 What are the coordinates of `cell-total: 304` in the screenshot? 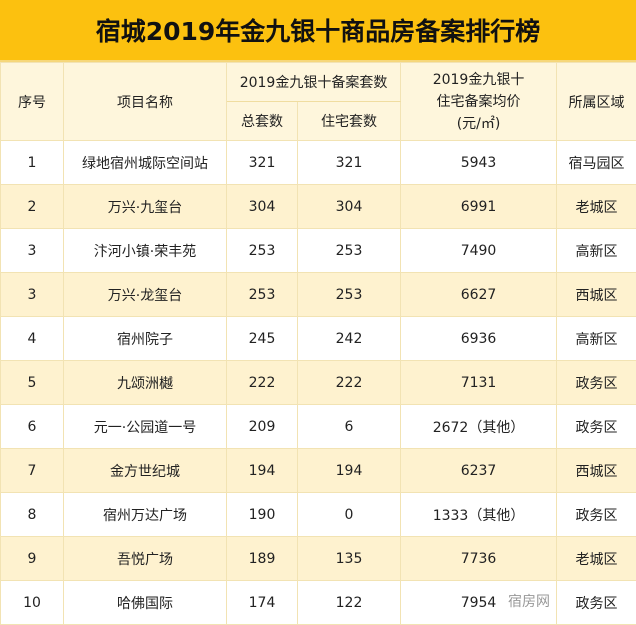 It's located at (262, 206).